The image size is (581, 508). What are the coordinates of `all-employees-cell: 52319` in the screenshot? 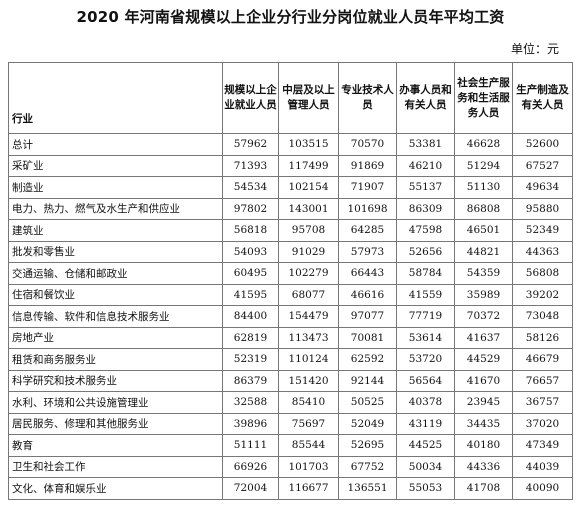 It's located at (250, 359).